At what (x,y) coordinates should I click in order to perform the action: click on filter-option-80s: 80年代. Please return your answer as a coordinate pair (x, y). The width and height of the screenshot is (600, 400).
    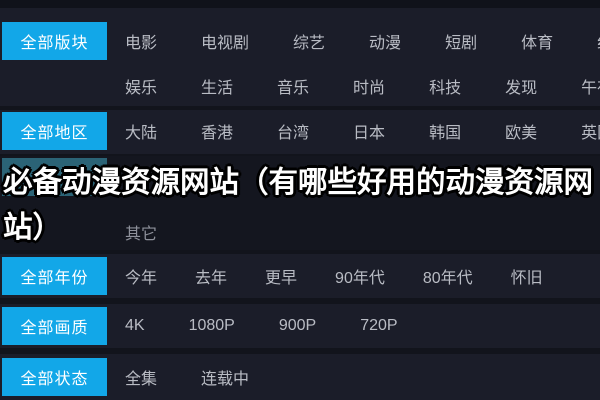
    Looking at the image, I should click on (447, 278).